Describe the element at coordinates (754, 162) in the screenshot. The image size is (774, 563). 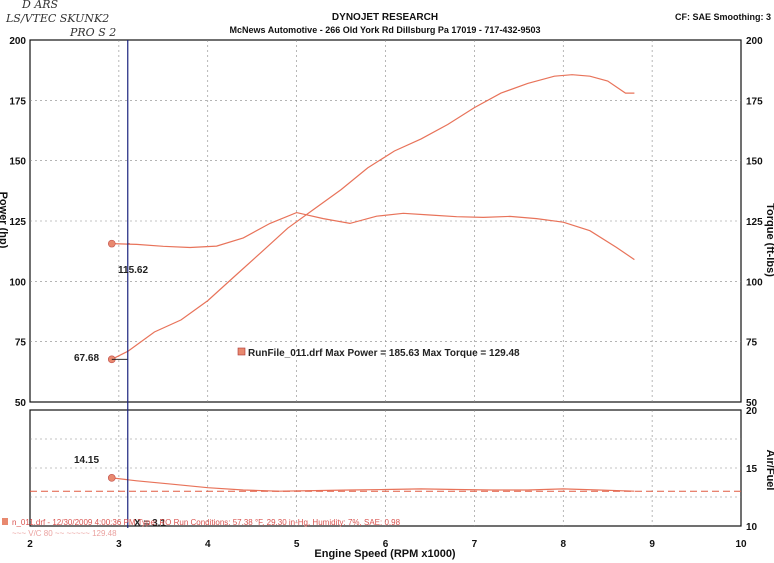
I see `torque-tick-label: 150` at that location.